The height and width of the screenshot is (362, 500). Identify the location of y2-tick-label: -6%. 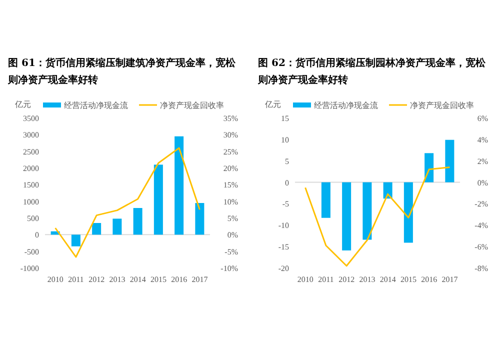
(481, 247).